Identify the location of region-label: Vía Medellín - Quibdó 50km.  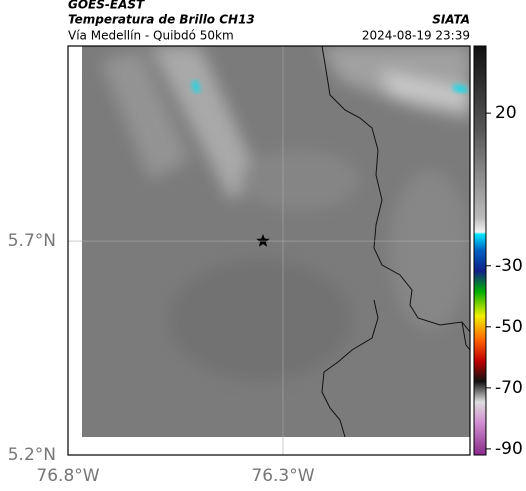
(151, 36).